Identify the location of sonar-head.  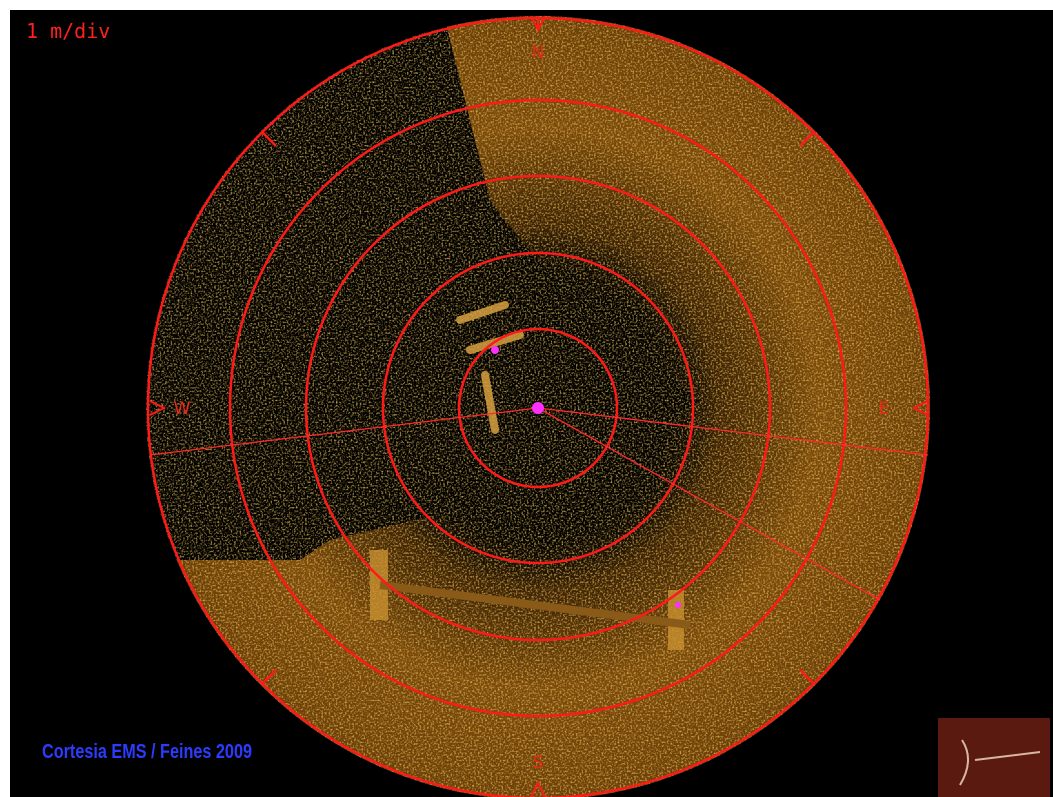
(538, 408).